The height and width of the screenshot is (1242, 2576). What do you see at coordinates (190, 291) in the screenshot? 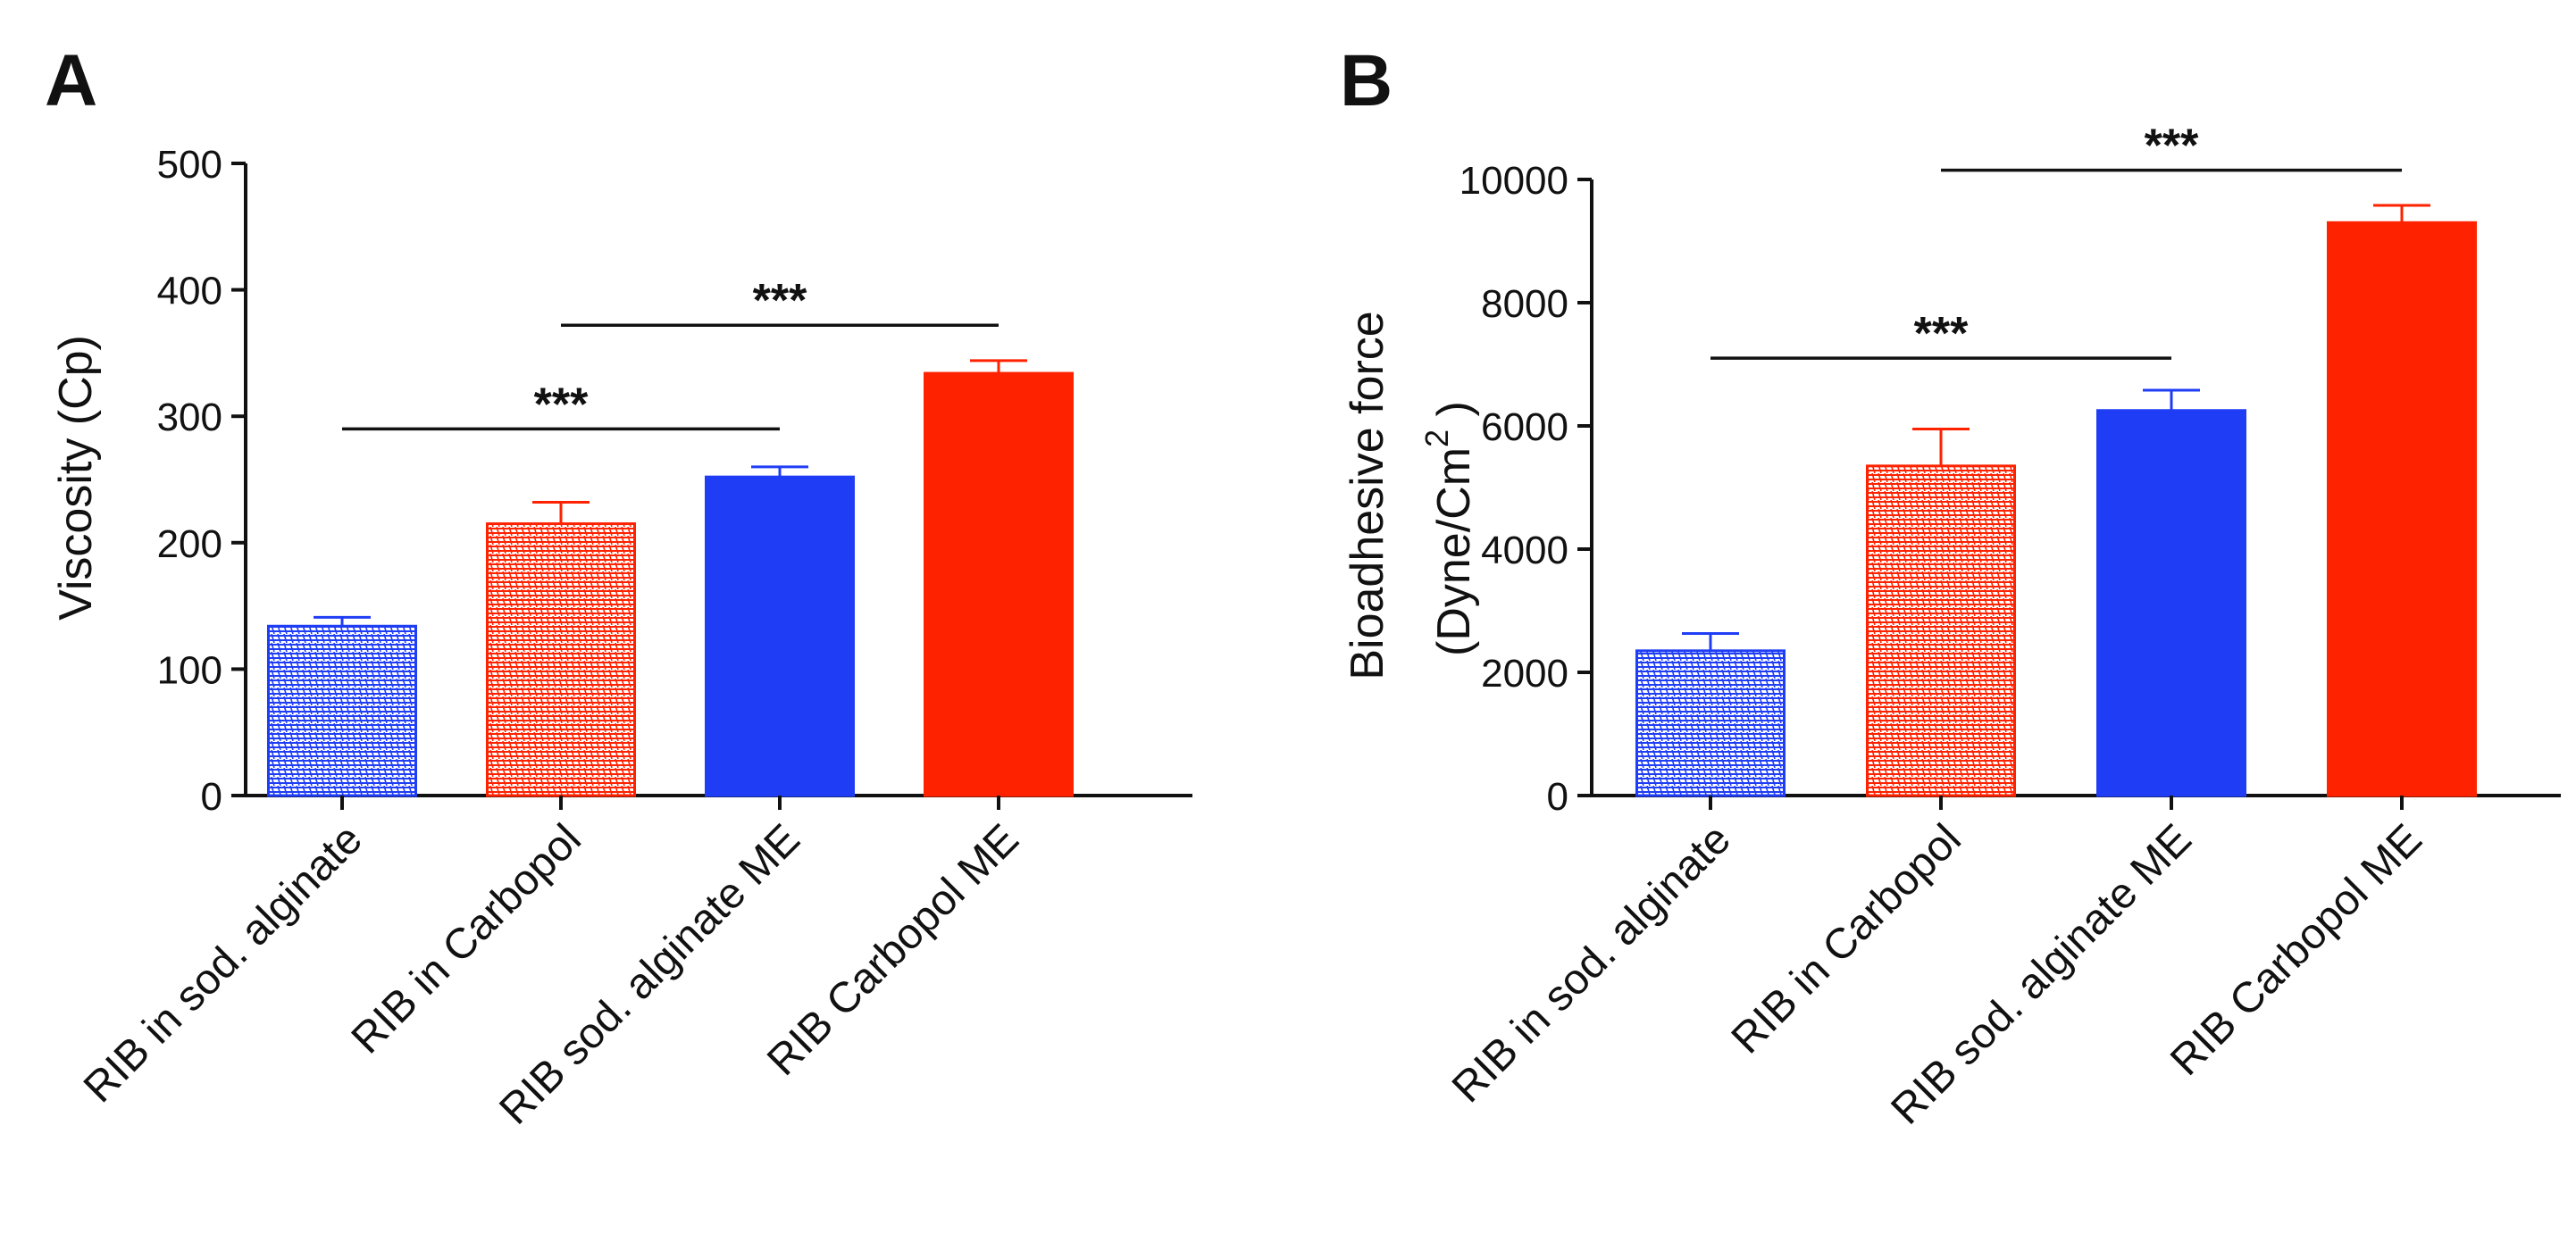
I see `y-tick-label-a-4: 400` at bounding box center [190, 291].